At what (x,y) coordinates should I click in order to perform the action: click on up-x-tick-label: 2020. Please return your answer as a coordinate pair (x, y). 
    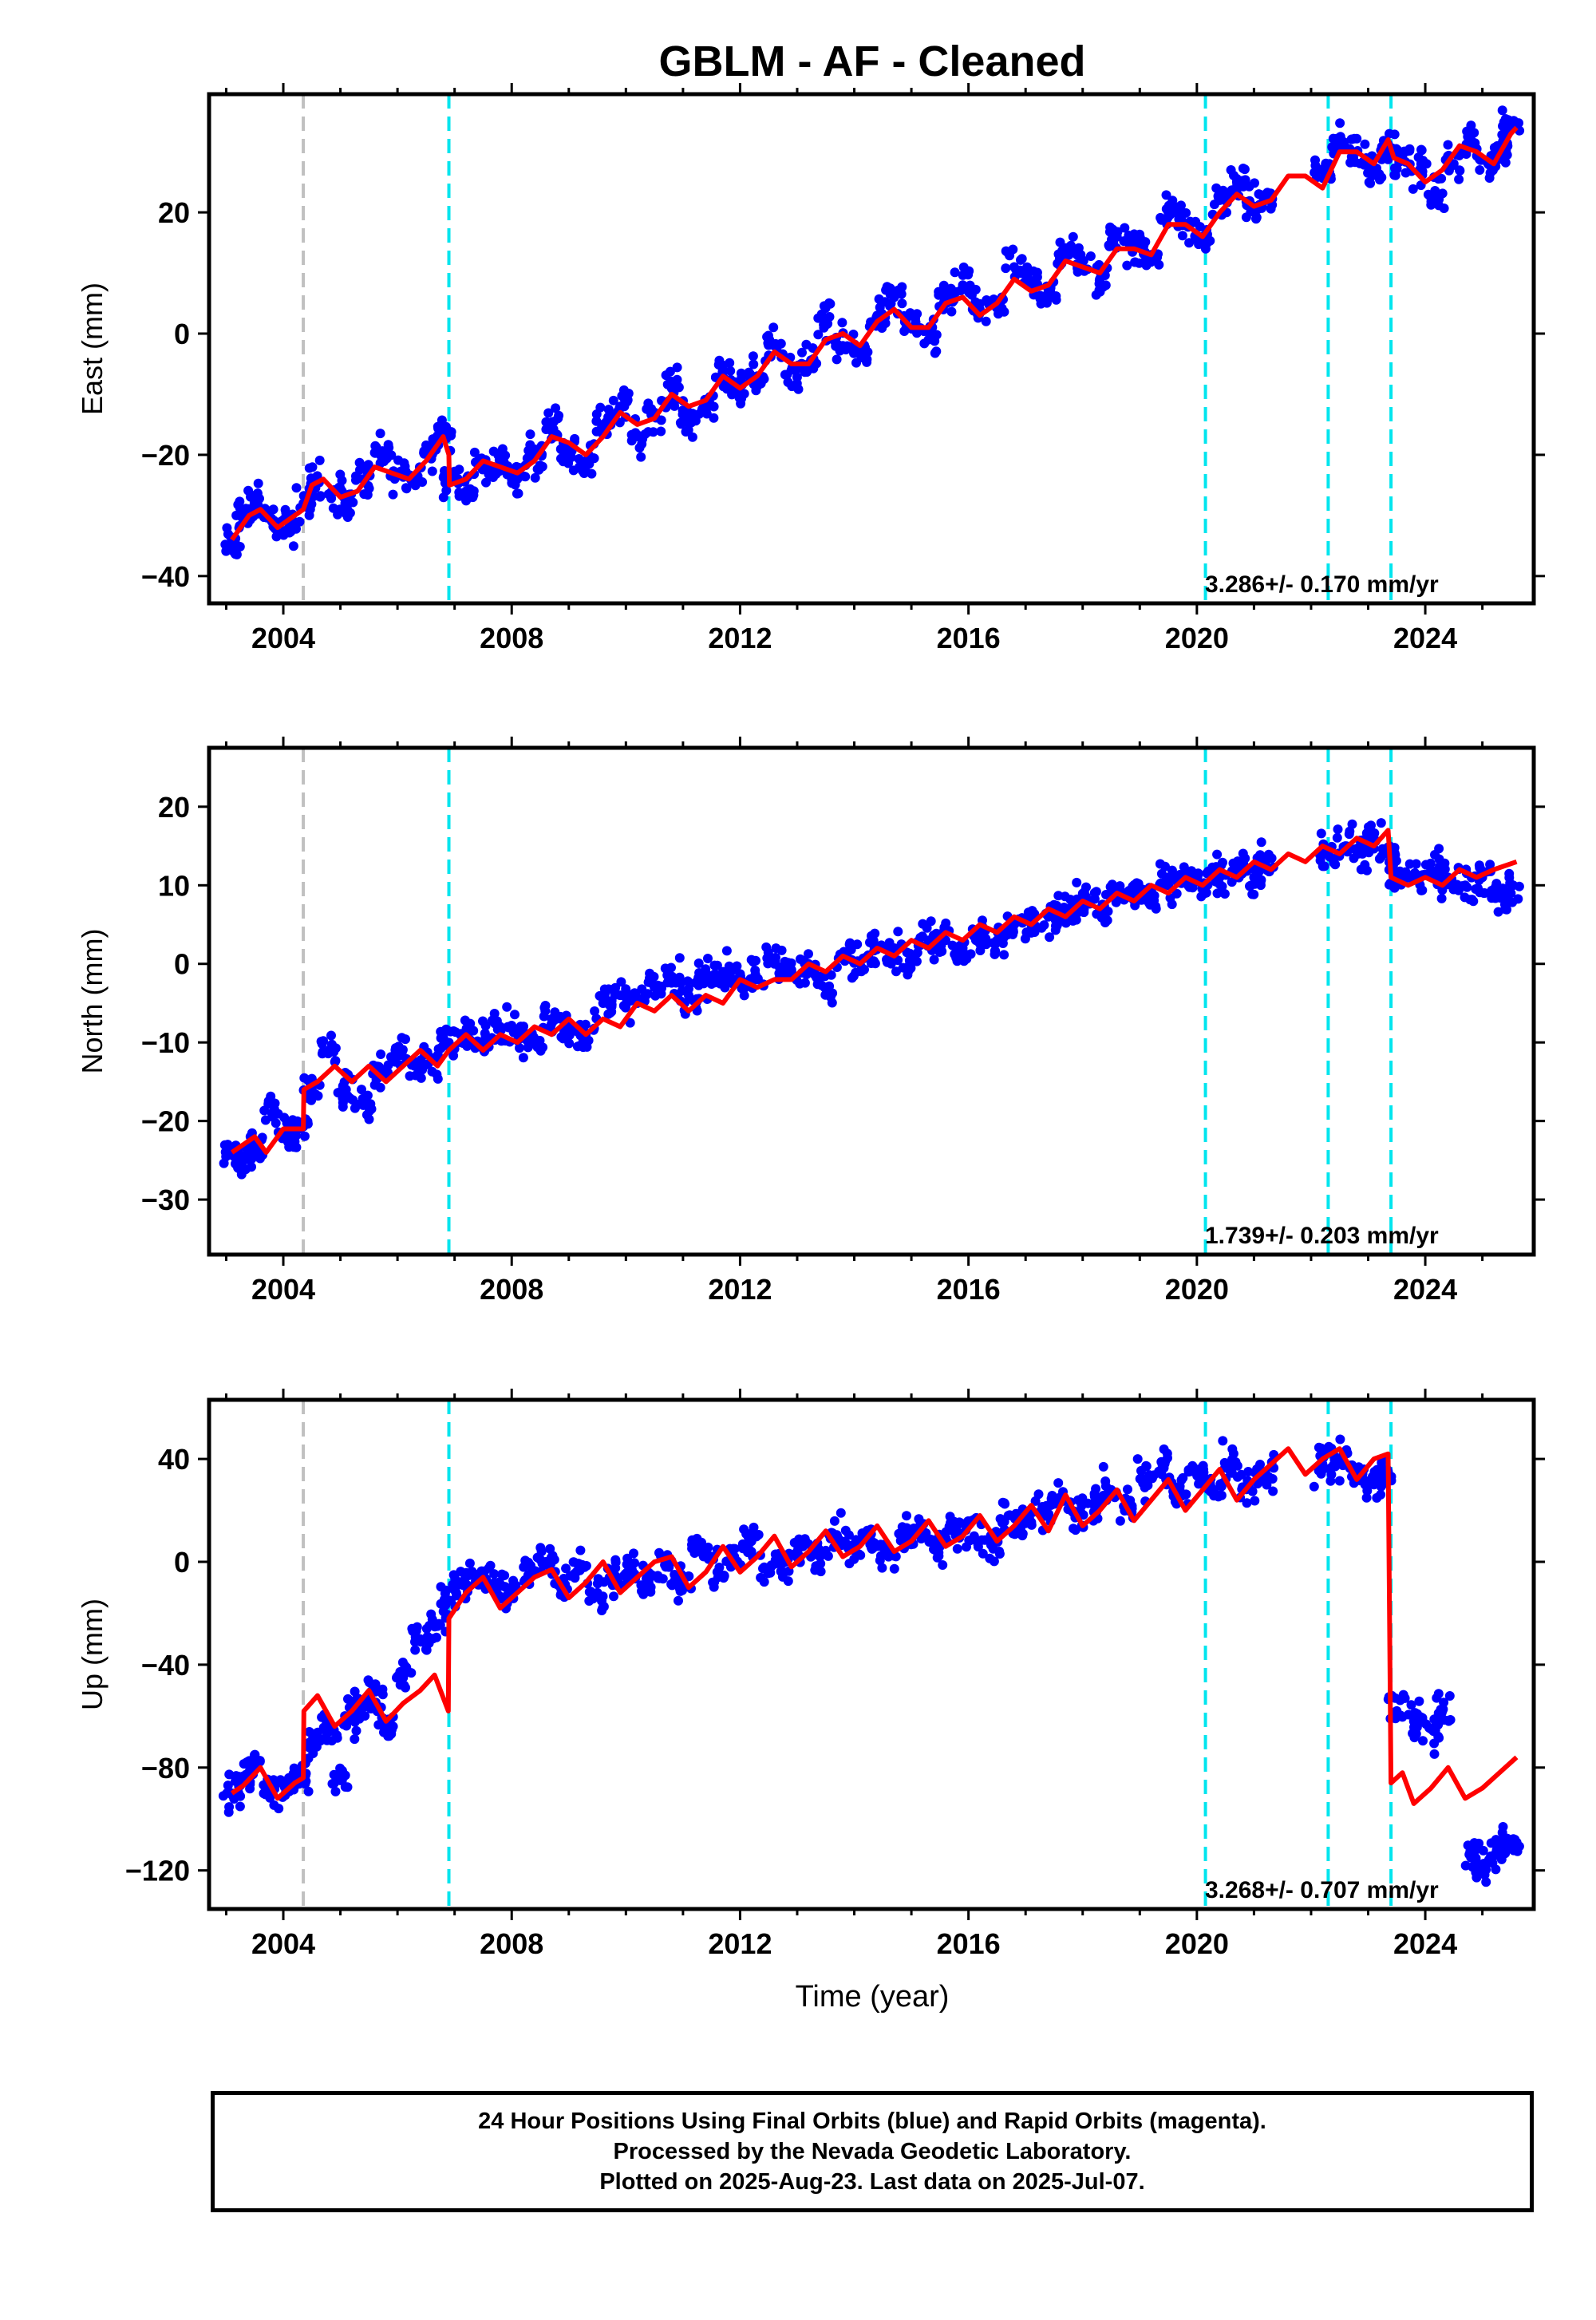
    Looking at the image, I should click on (1197, 1943).